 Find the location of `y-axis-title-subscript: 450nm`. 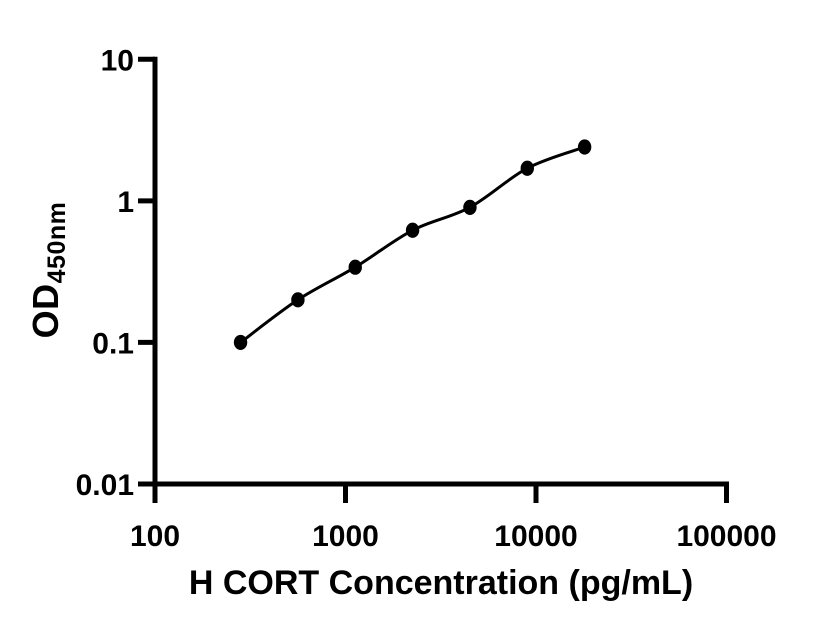

y-axis-title-subscript: 450nm is located at coordinates (57, 242).